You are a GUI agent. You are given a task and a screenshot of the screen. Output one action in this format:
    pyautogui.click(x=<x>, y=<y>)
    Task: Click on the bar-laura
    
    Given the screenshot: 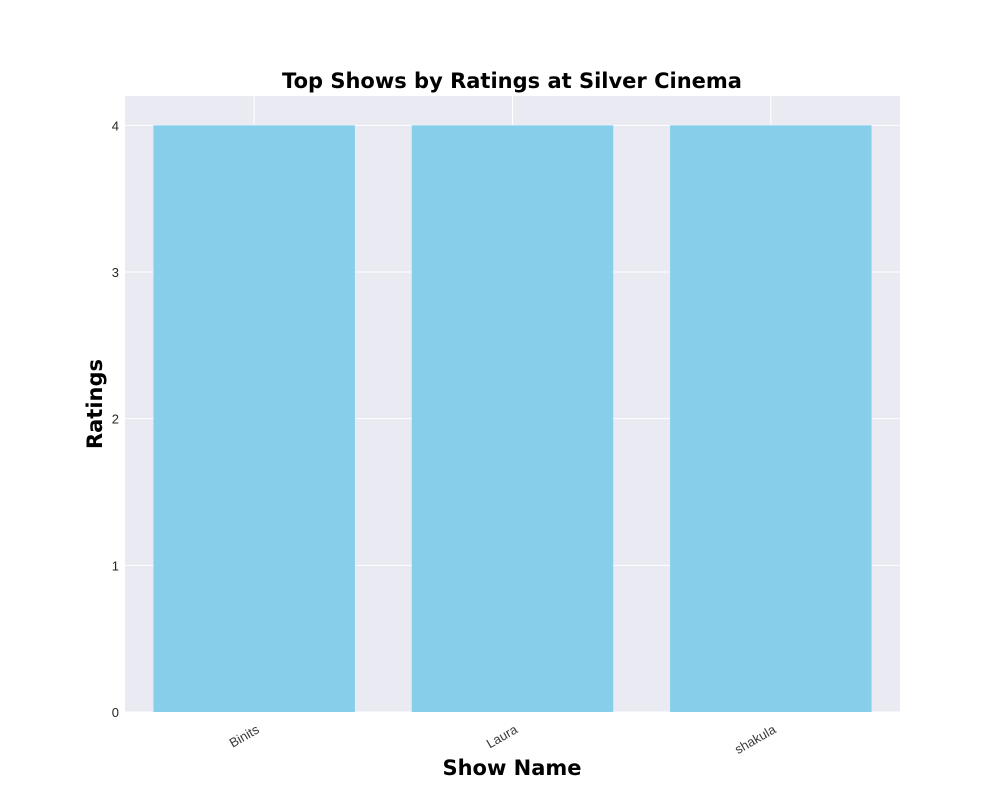 What is the action you would take?
    pyautogui.click(x=512, y=419)
    